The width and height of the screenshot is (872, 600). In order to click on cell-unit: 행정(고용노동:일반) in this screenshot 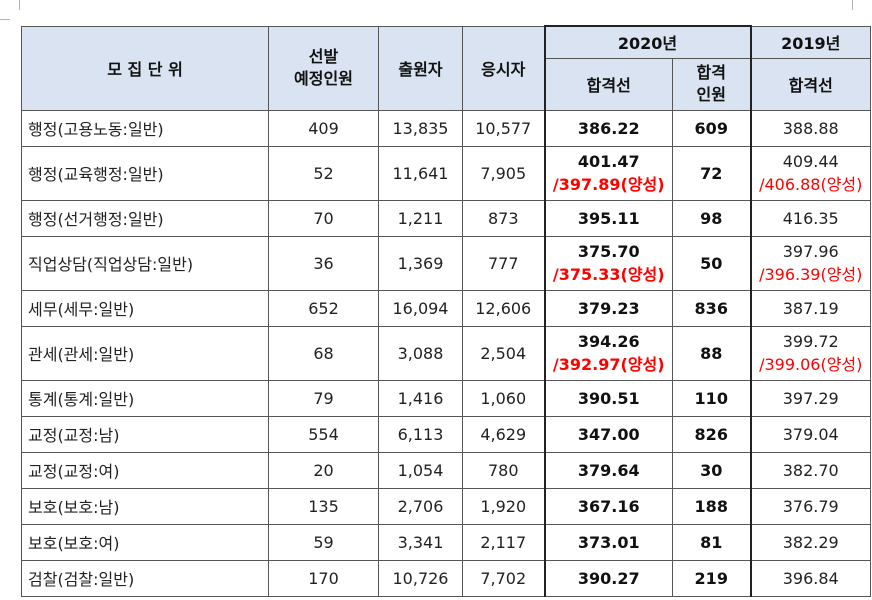, I will do `click(145, 128)`.